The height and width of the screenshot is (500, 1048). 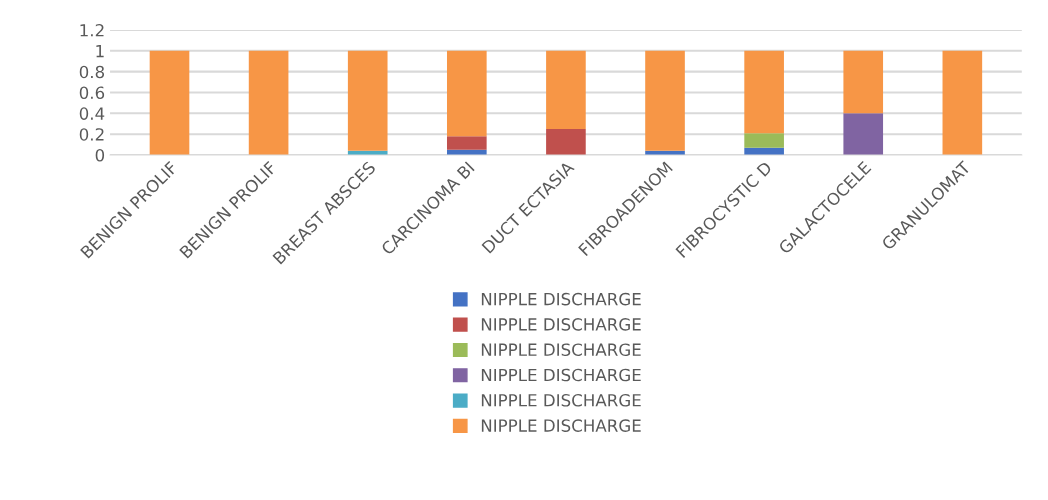 I want to click on y-tick-label: 1.2, so click(x=92, y=30).